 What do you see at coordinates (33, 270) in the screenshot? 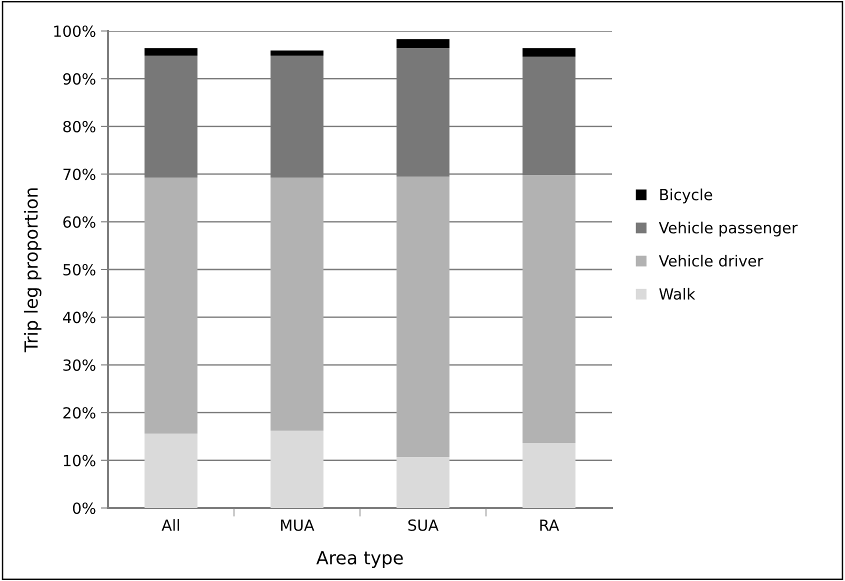
I see `y-axis-title: Trip leg proportion` at bounding box center [33, 270].